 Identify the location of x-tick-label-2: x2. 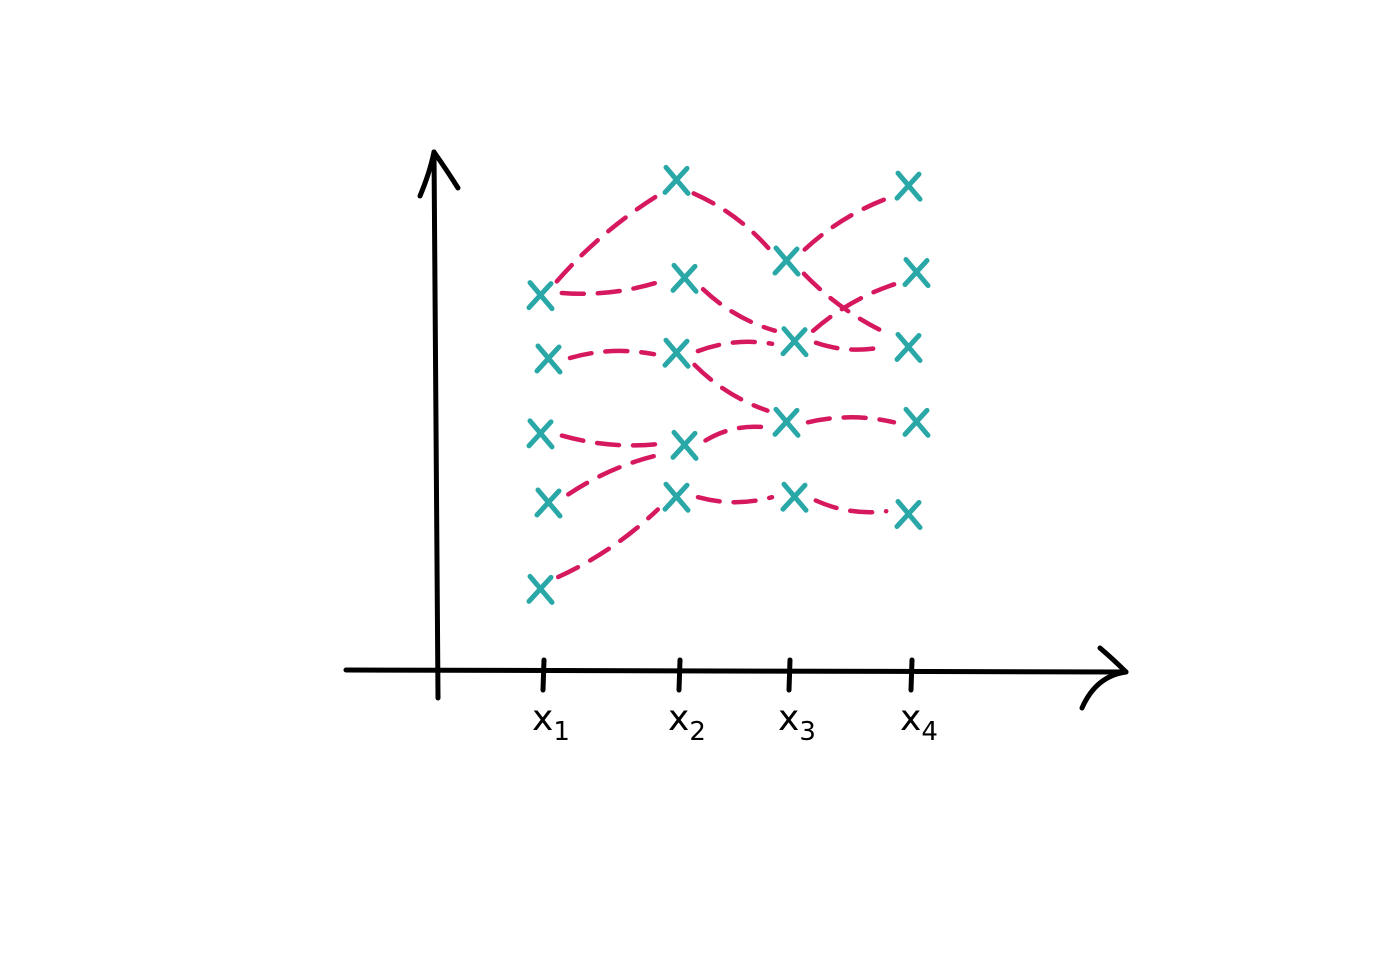
(687, 722).